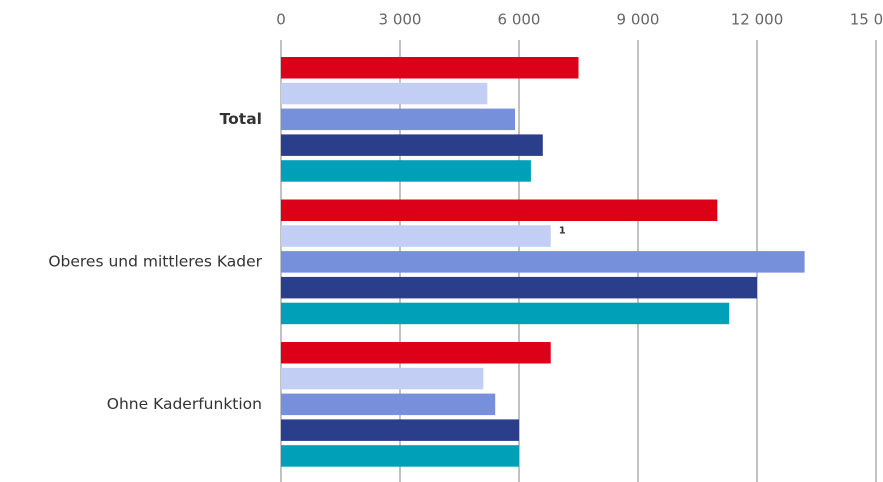  Describe the element at coordinates (281, 20) in the screenshot. I see `x-tick-label: 0` at that location.